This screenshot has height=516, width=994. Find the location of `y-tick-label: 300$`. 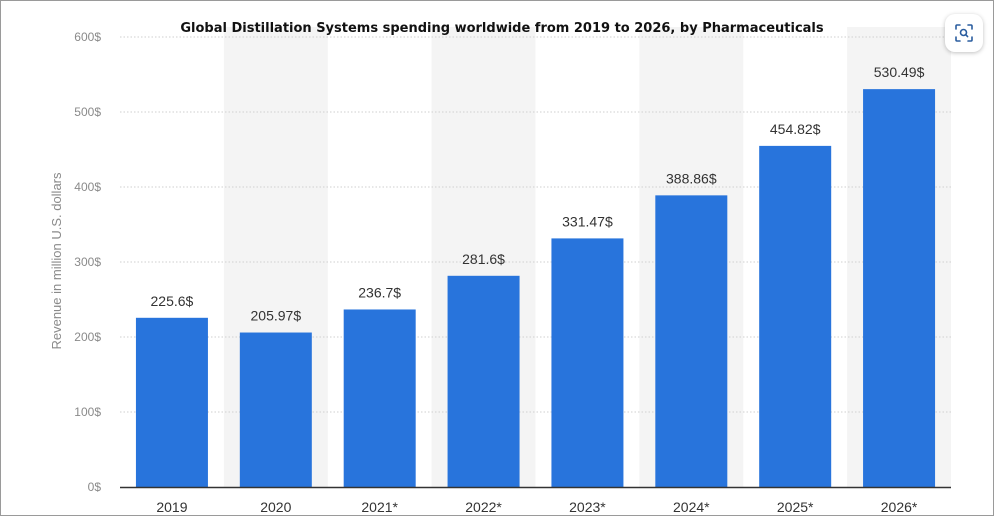

y-tick-label: 300$ is located at coordinates (87, 262).